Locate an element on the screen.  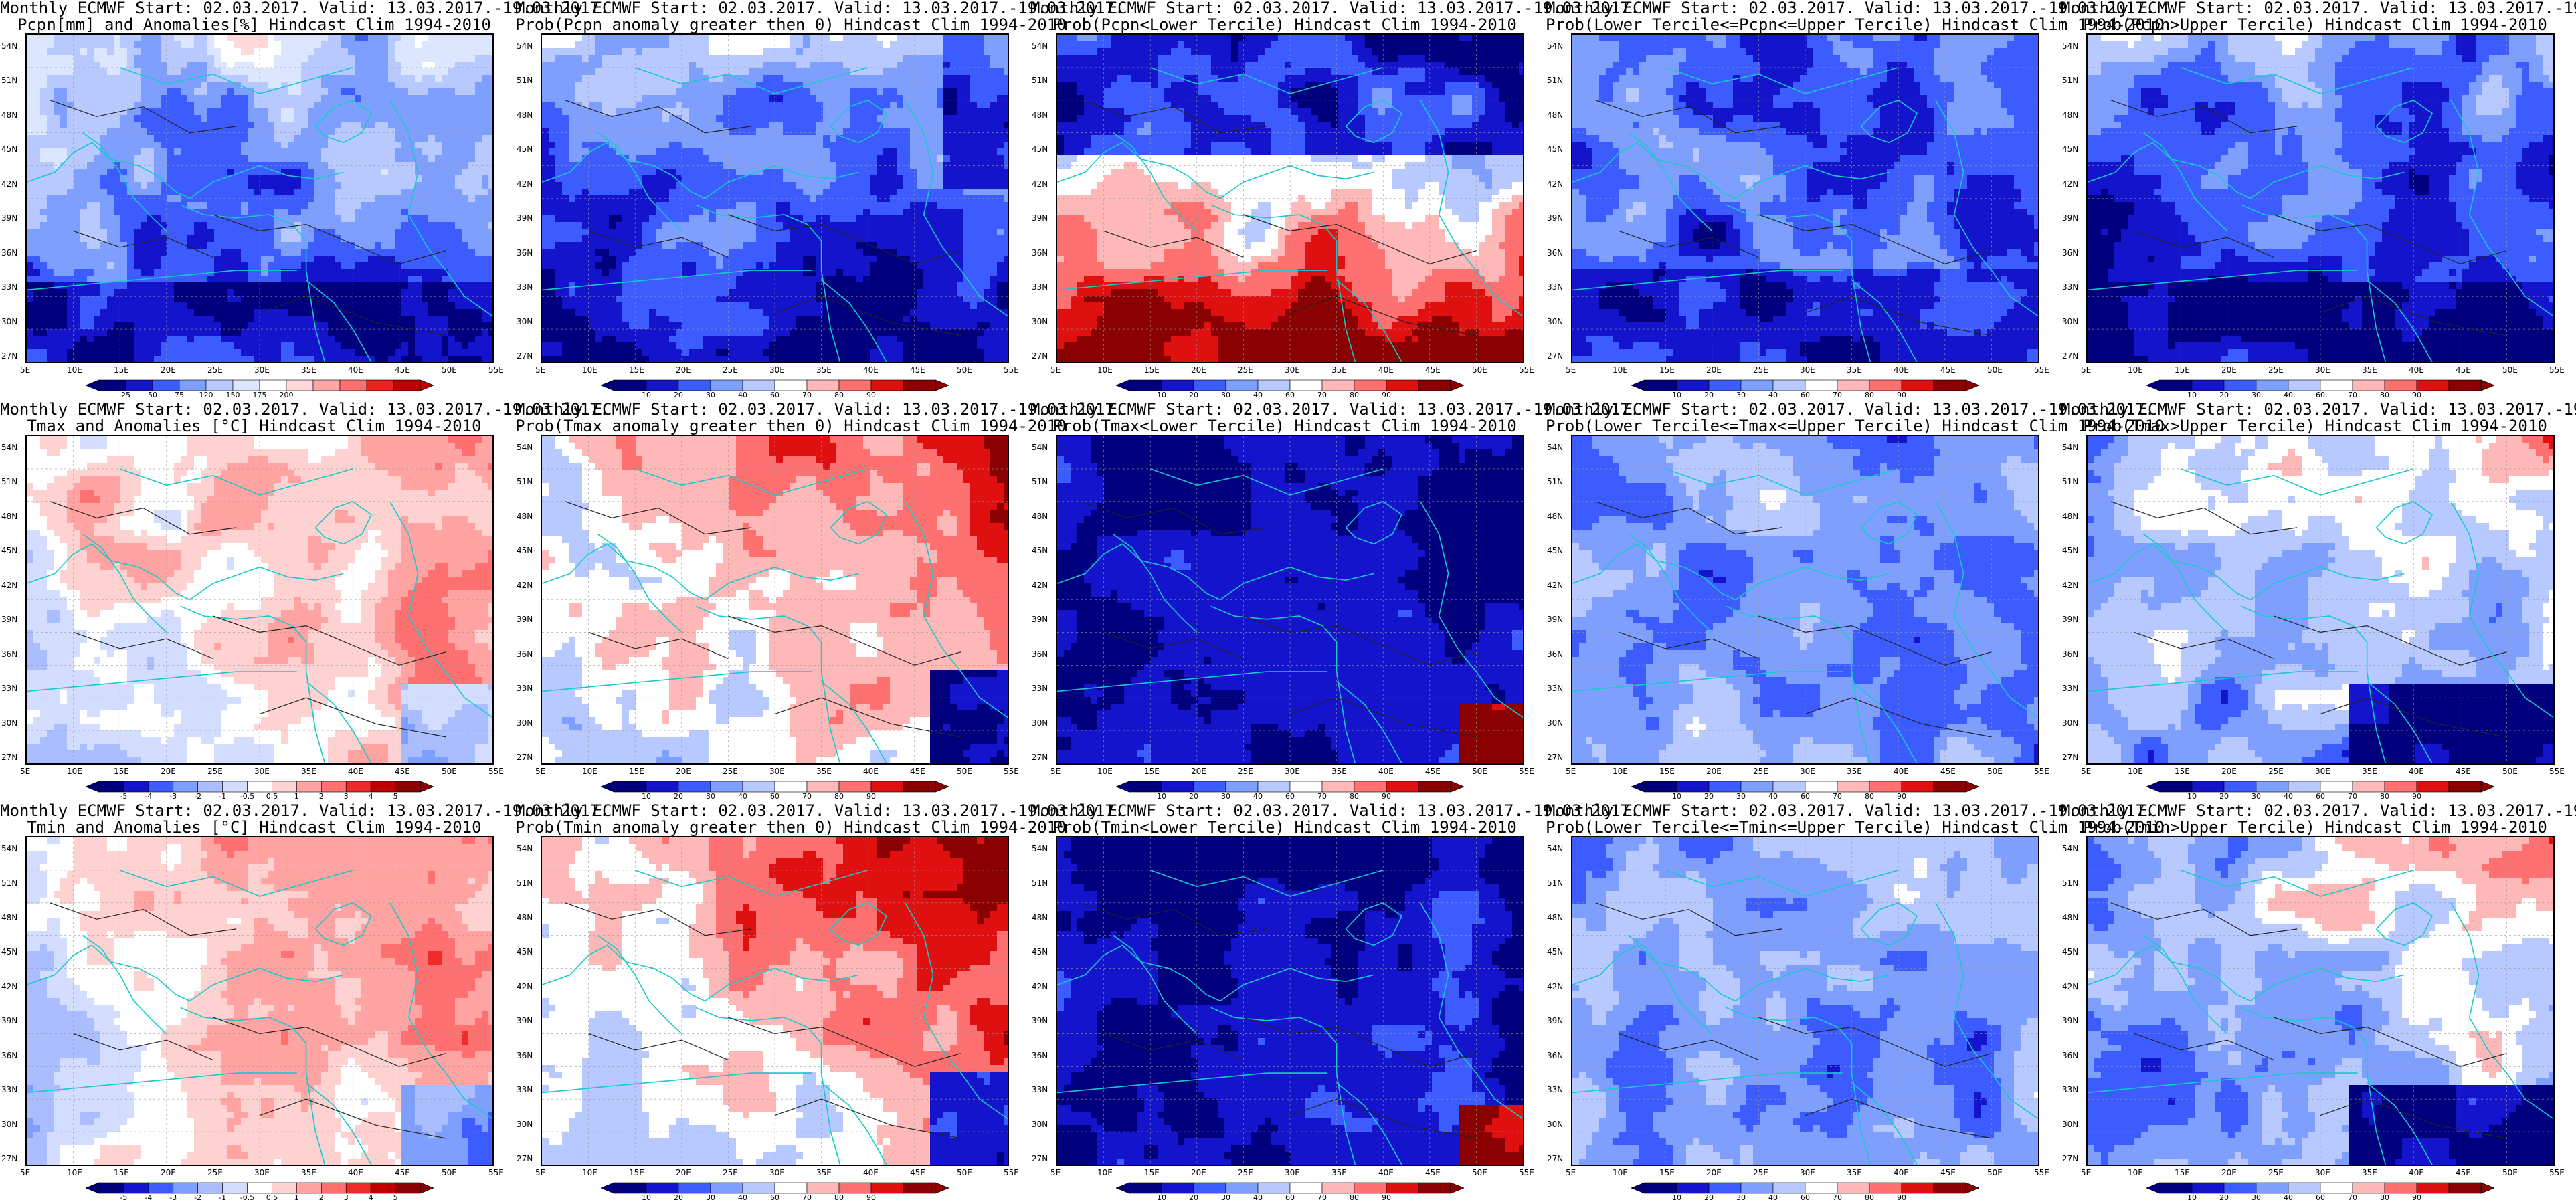
colorbar-tick-label: -2 is located at coordinates (197, 1197).